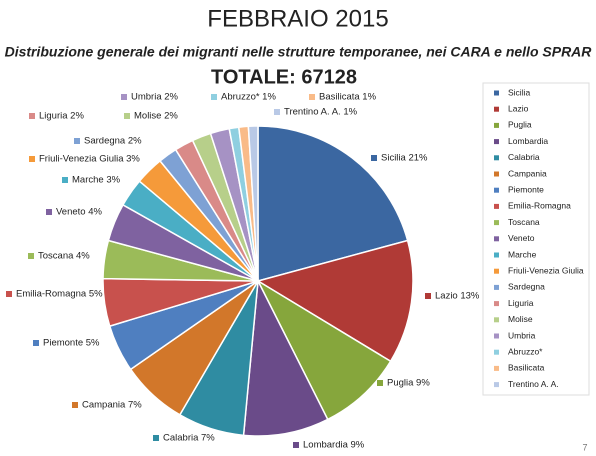 The width and height of the screenshot is (596, 456). Describe the element at coordinates (64, 256) in the screenshot. I see `data-label: Toscana 4%` at that location.